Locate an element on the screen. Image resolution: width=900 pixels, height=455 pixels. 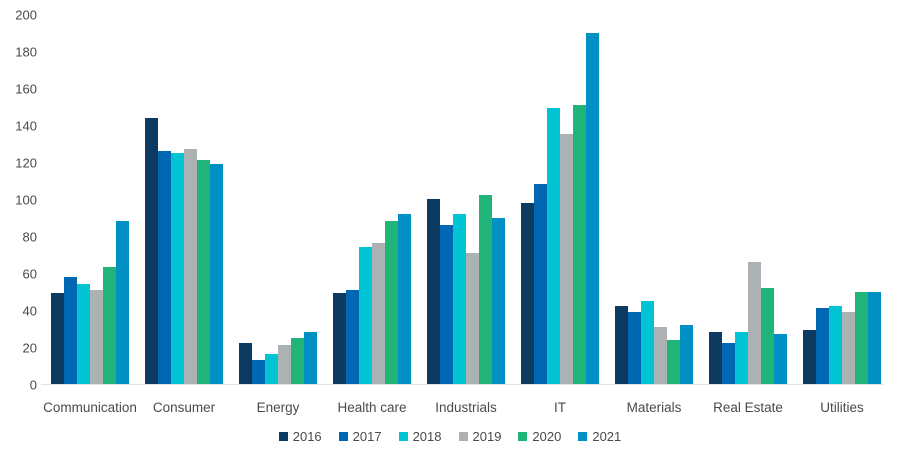
legend-item: 2021 is located at coordinates (599, 436).